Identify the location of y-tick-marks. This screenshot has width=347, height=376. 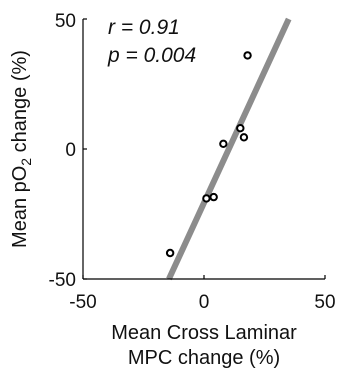
(85, 149).